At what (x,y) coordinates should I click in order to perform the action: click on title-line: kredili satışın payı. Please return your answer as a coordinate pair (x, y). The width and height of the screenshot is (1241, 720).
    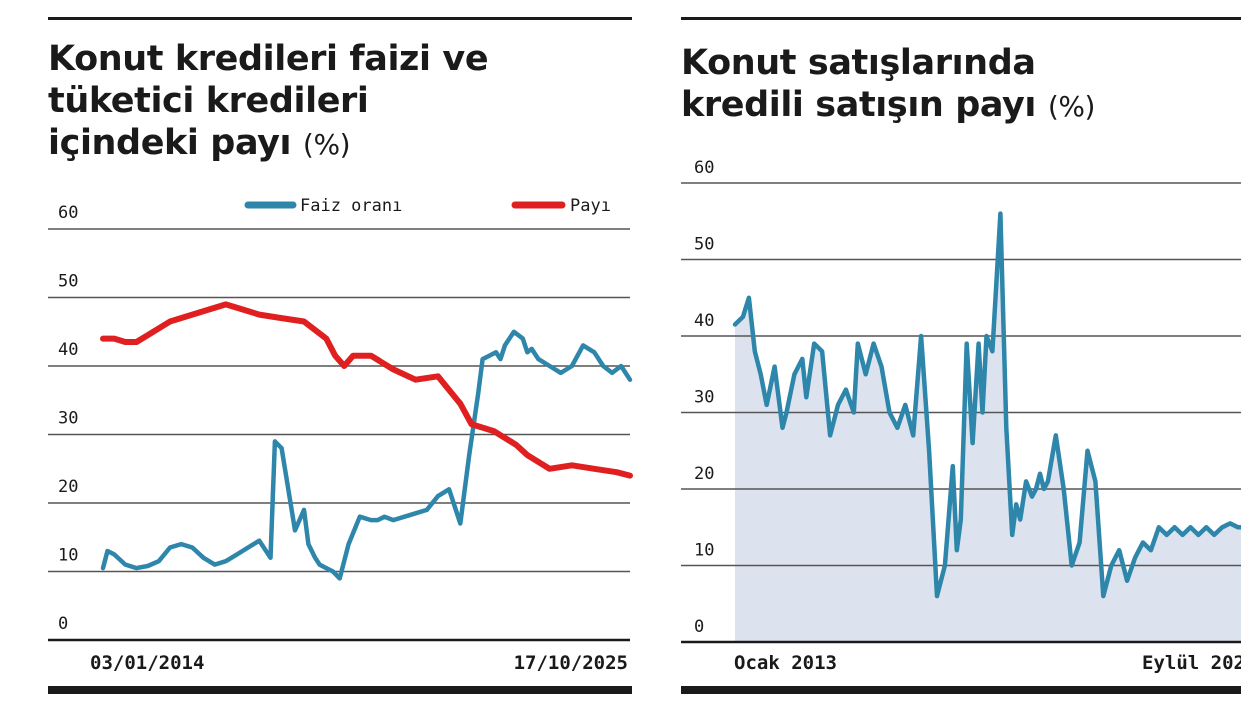
    Looking at the image, I should click on (859, 105).